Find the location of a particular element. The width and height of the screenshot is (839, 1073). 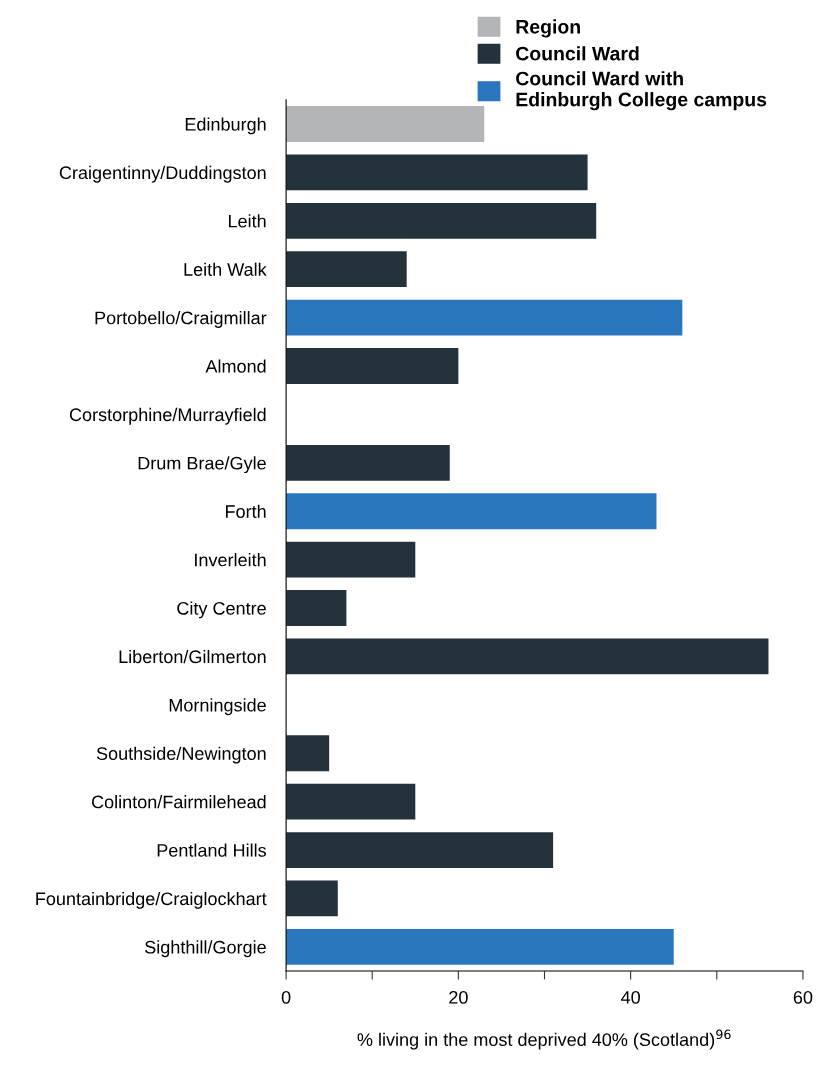

y-tick-label: Craigentinny/Duddingston is located at coordinates (162, 174).